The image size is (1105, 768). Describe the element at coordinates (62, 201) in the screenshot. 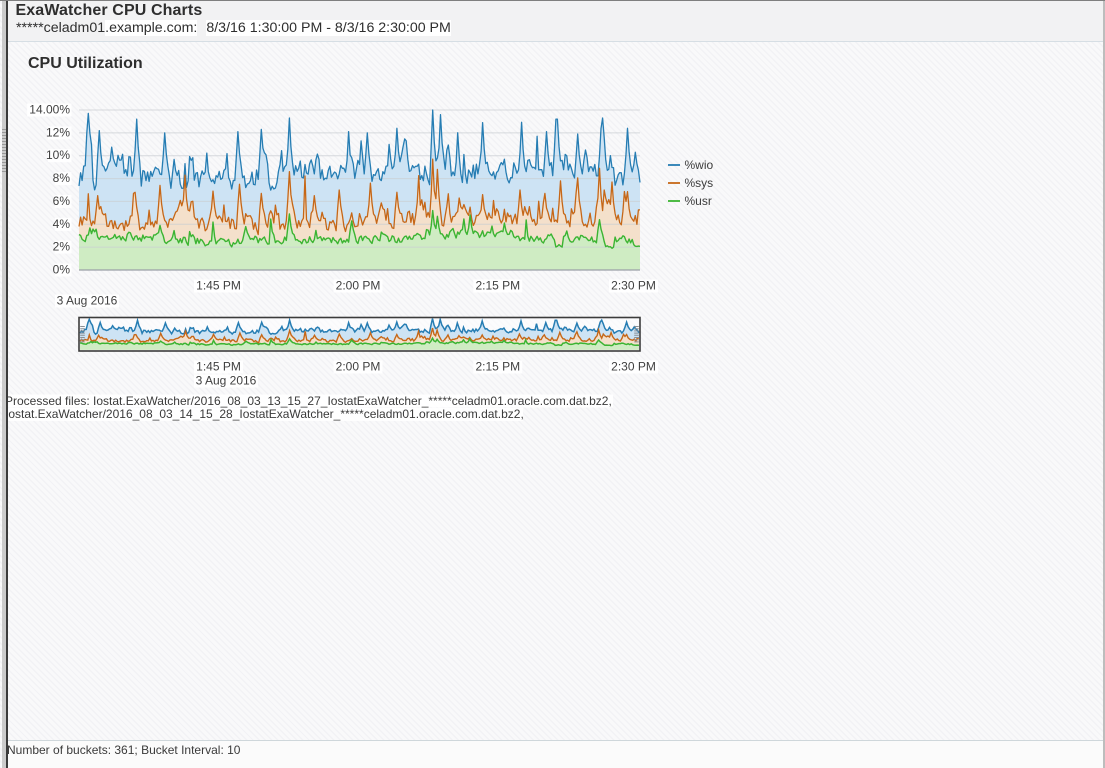

I see `svg-text: 6%` at that location.